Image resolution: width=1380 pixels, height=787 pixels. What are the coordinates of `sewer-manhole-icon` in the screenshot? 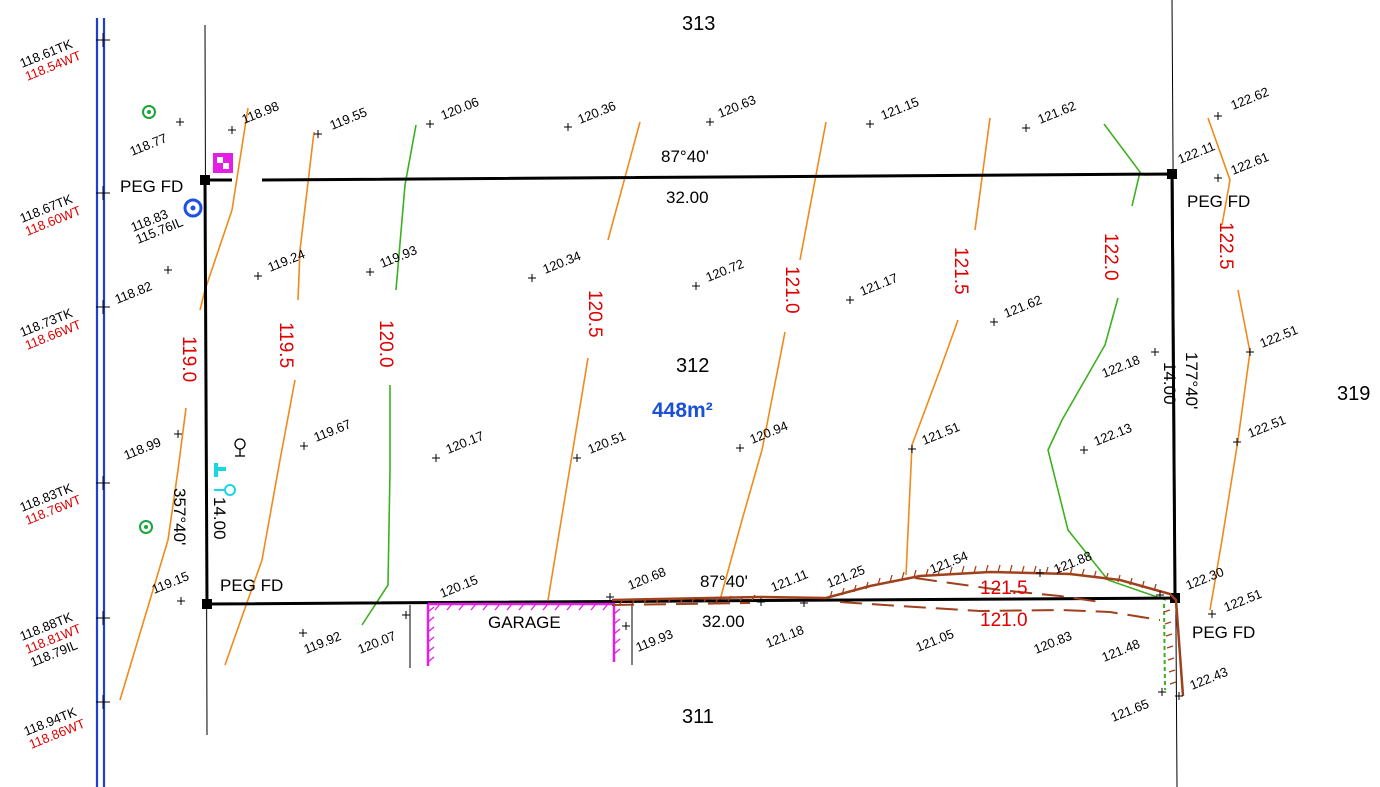 It's located at (193, 208).